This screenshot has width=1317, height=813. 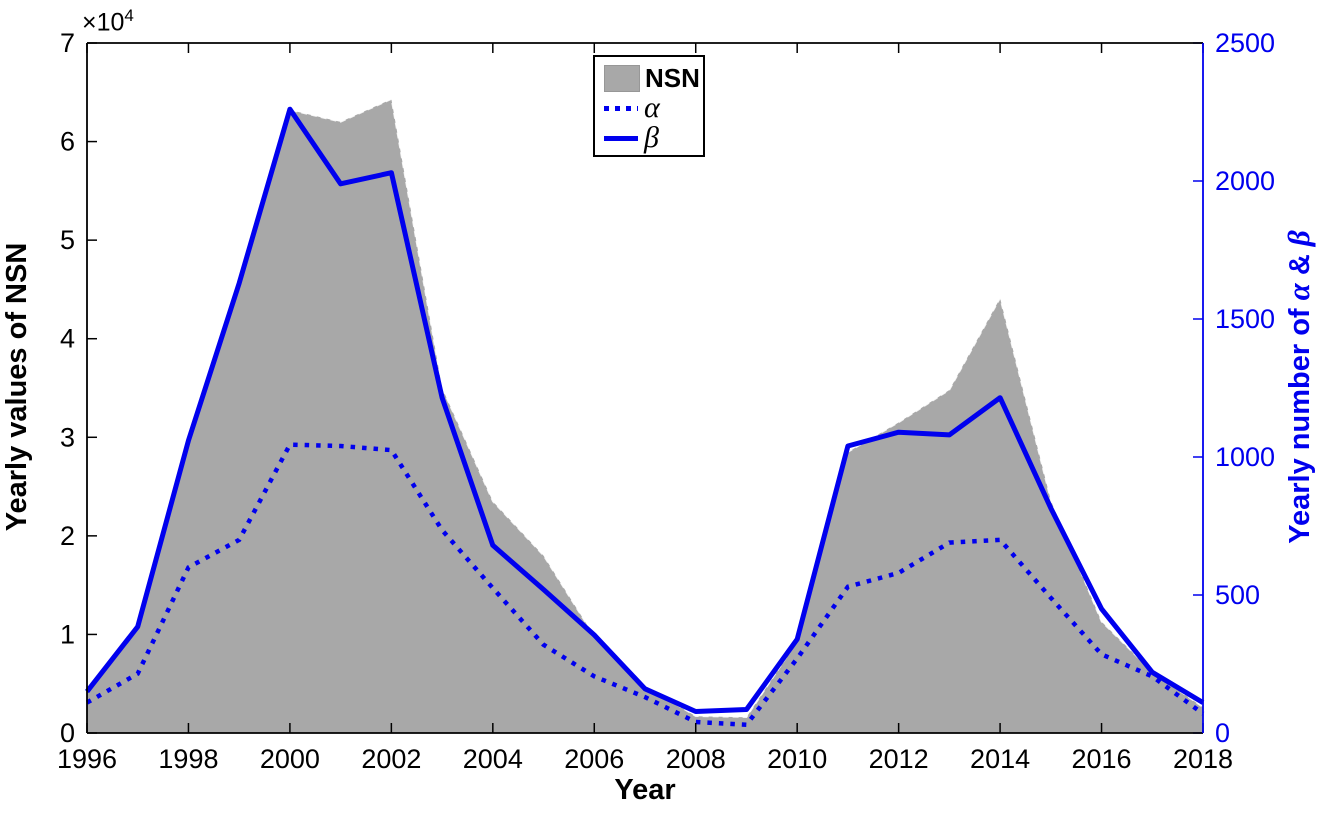 I want to click on x-tick-label: 2016, so click(x=1102, y=759).